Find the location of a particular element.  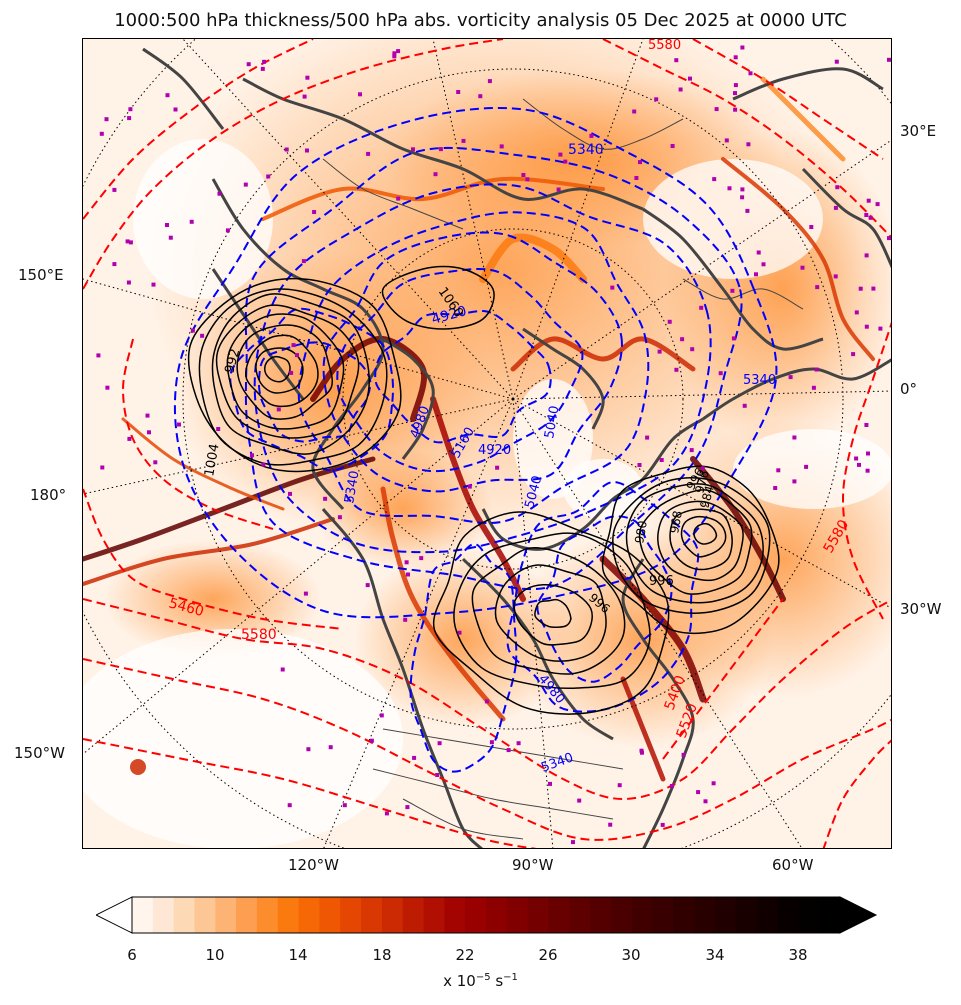

colorbar-extend-low is located at coordinates (114, 915).